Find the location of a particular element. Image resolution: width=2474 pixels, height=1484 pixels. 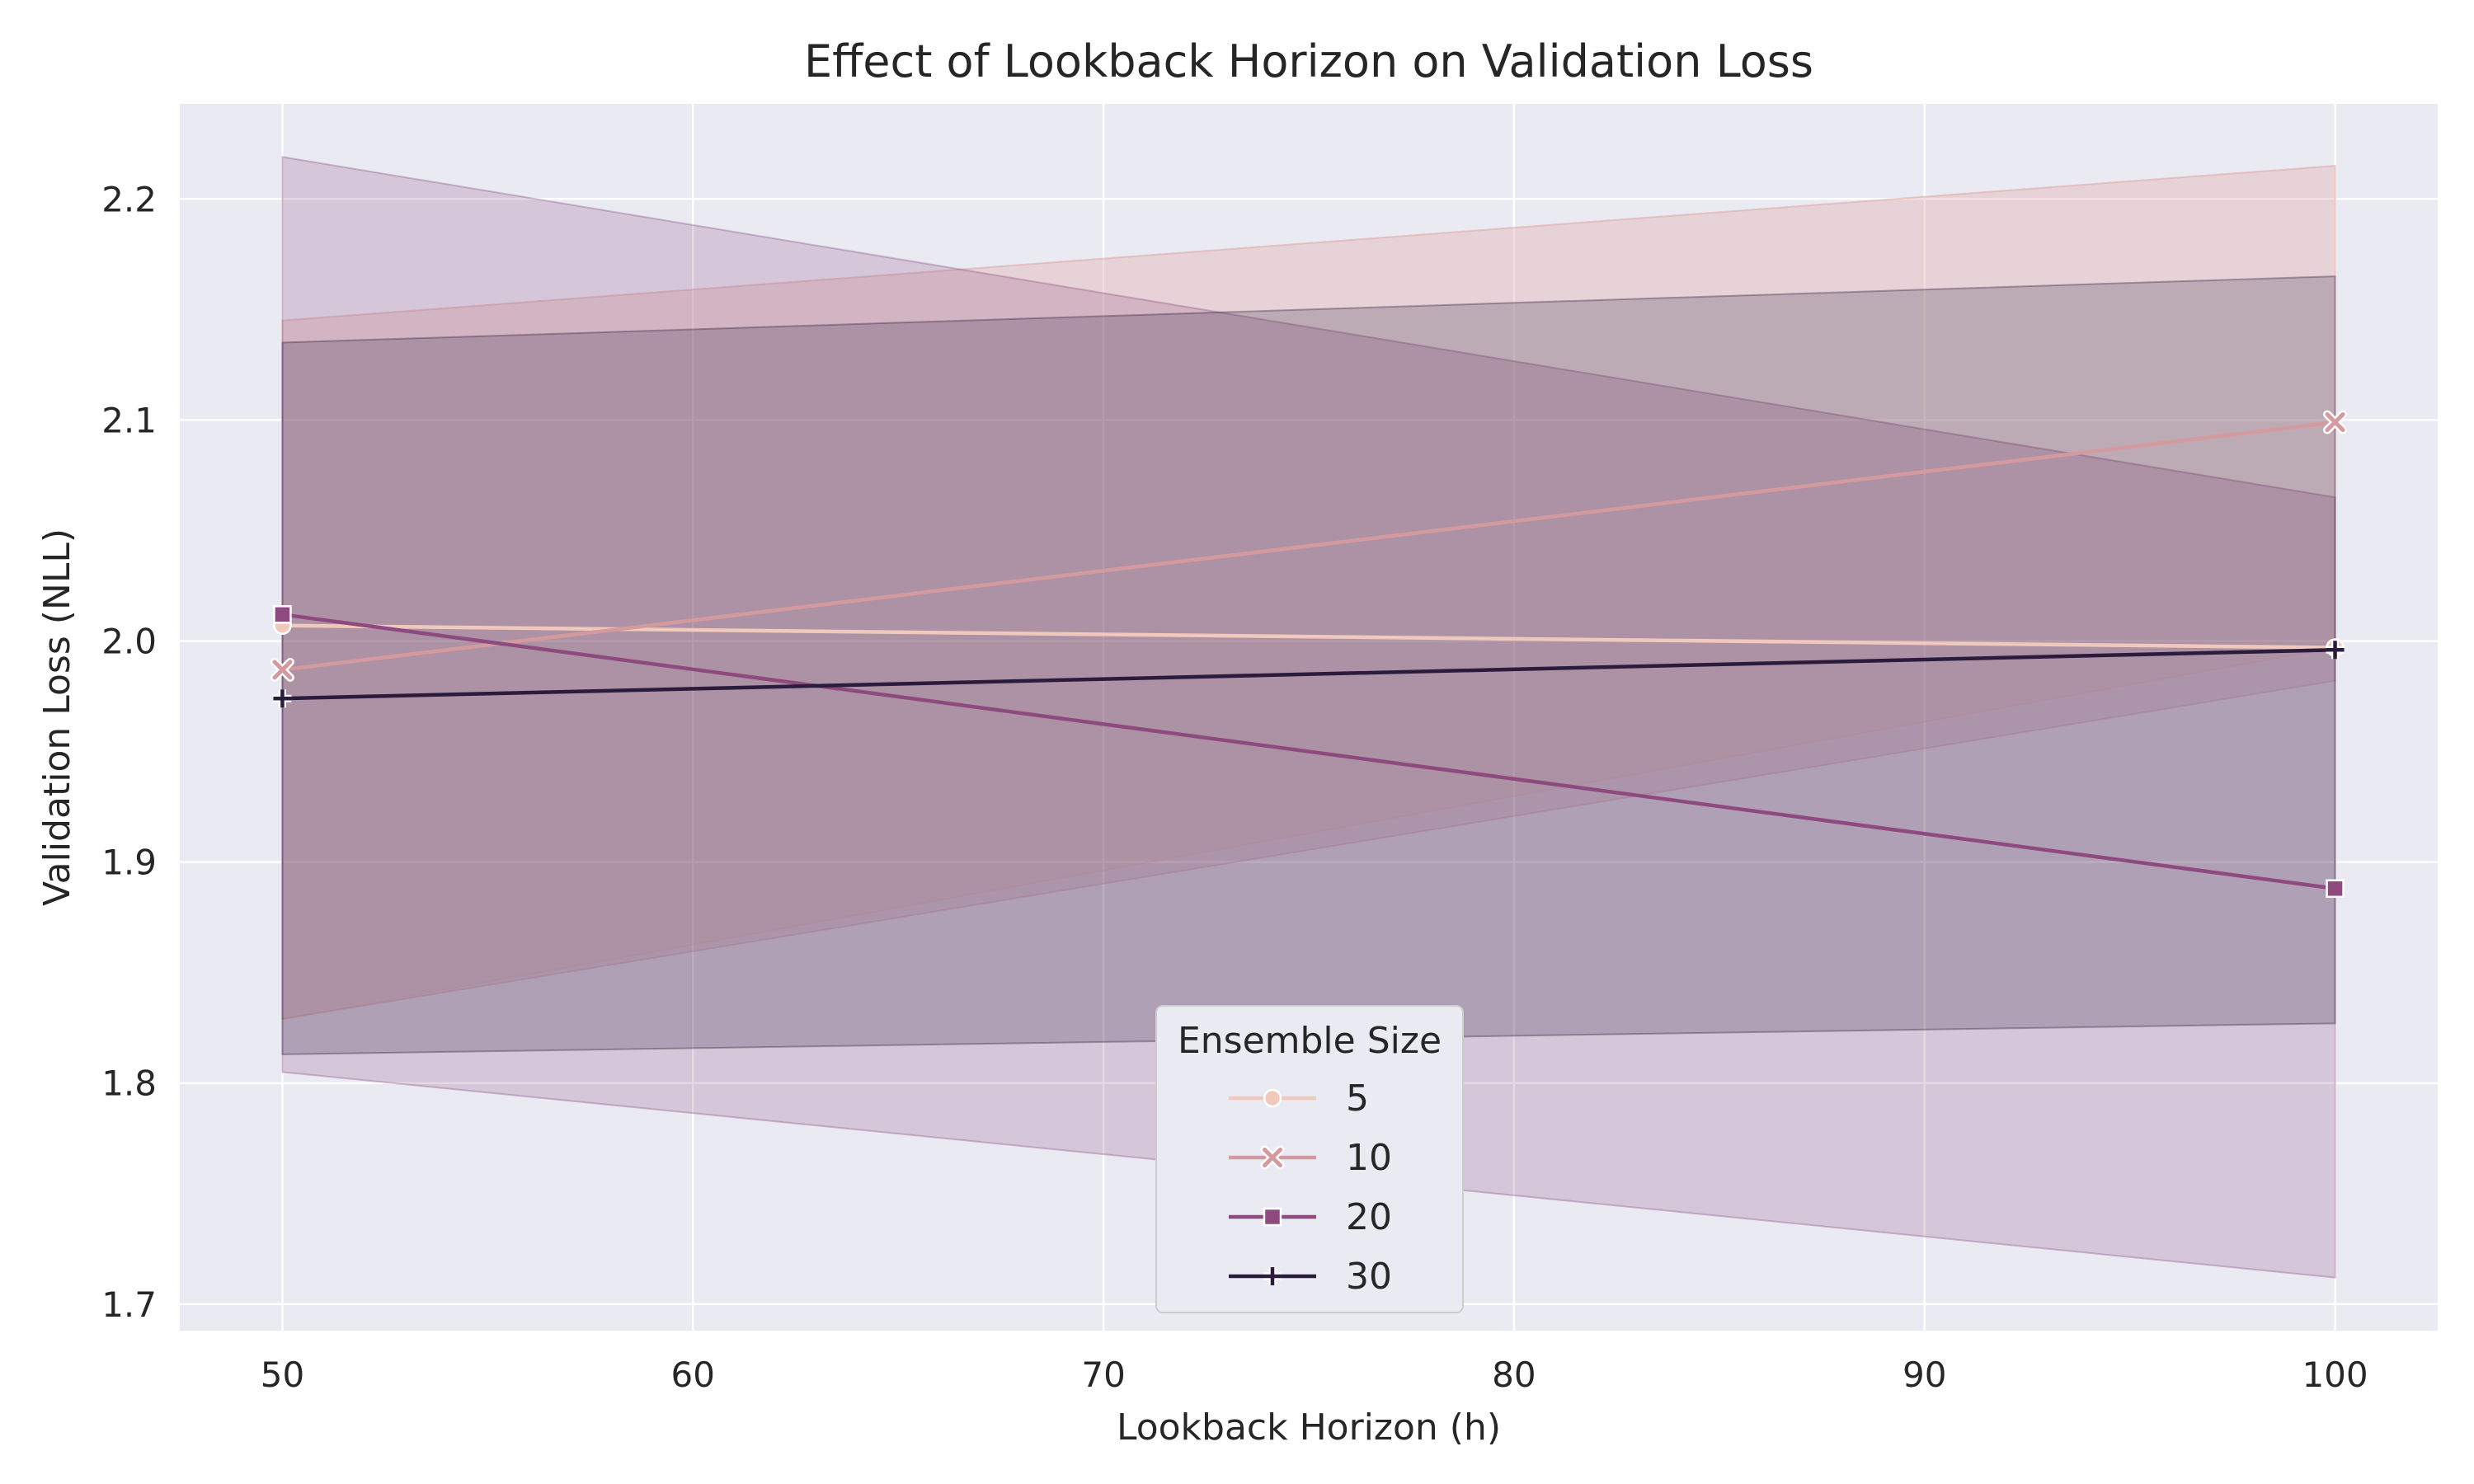

y-tick-labels: 1.7 1.8 1.9 2.0 2.1 2.2 is located at coordinates (129, 752).